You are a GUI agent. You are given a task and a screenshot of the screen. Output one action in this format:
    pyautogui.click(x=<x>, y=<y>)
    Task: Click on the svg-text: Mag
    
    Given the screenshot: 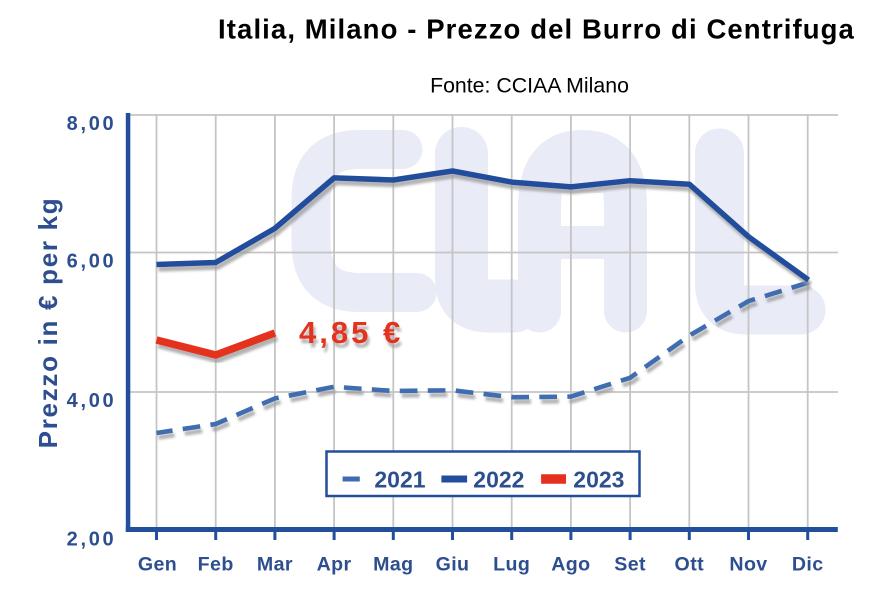 What is the action you would take?
    pyautogui.click(x=393, y=564)
    